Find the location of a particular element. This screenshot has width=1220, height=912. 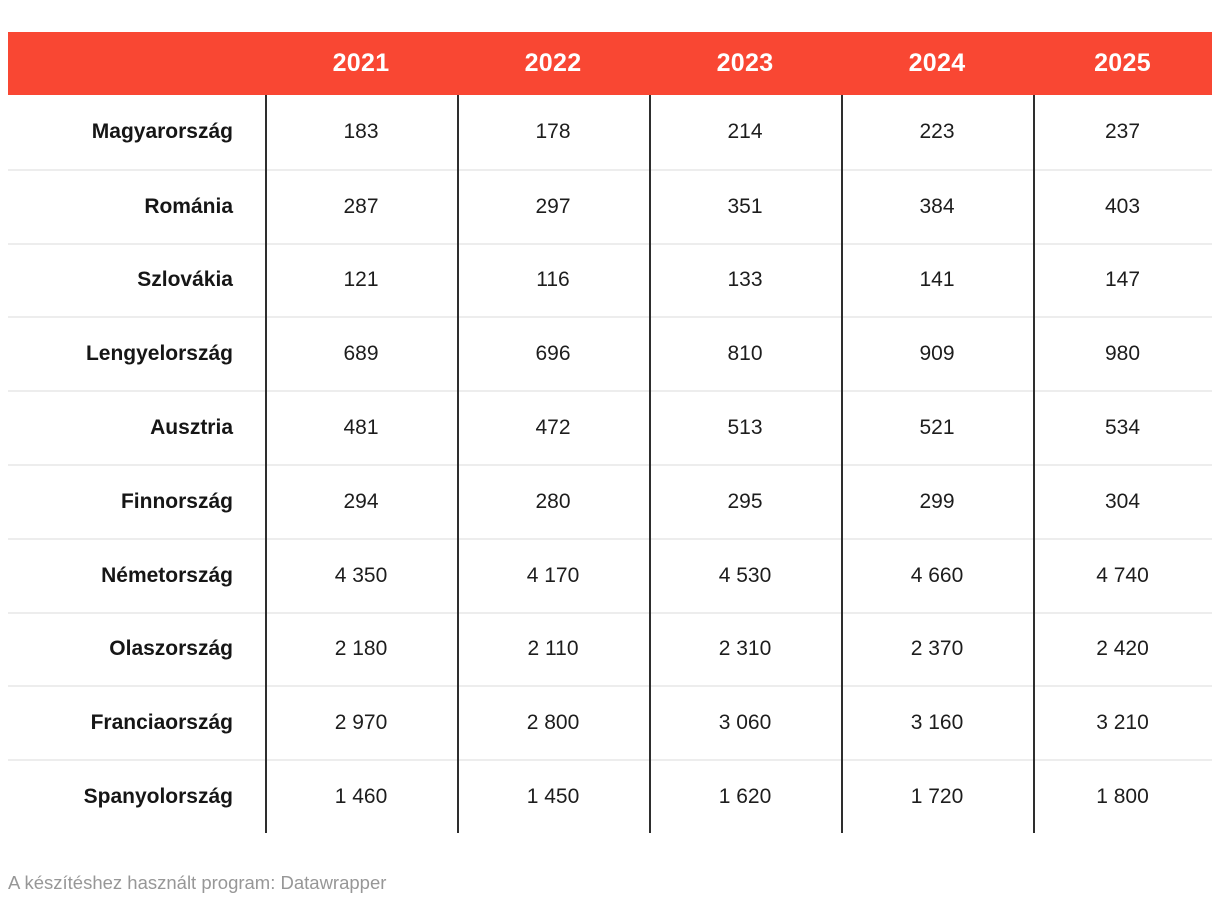

value-cell: 2 110 is located at coordinates (553, 649).